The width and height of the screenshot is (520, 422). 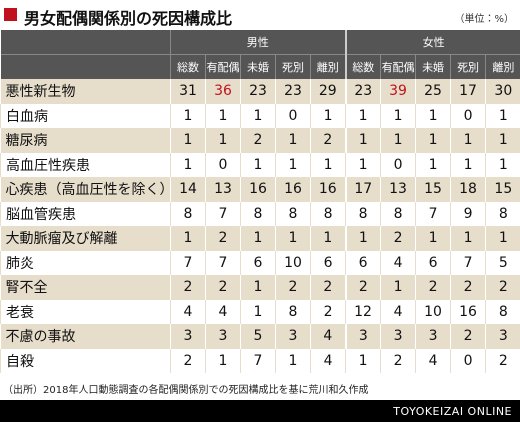 What do you see at coordinates (128, 18) in the screenshot?
I see `title: 男女配偶関係別の死因構成比` at bounding box center [128, 18].